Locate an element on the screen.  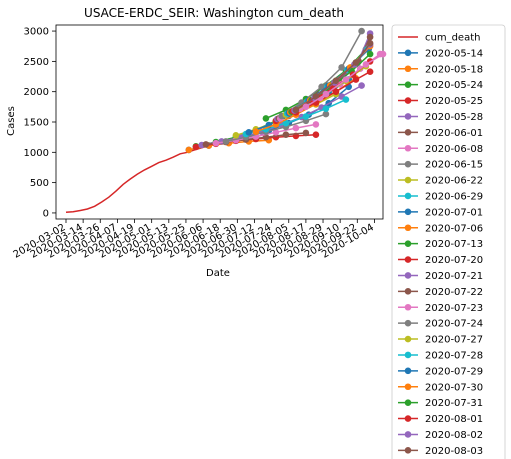
legend-label: 2020-07-01 is located at coordinates (454, 212).